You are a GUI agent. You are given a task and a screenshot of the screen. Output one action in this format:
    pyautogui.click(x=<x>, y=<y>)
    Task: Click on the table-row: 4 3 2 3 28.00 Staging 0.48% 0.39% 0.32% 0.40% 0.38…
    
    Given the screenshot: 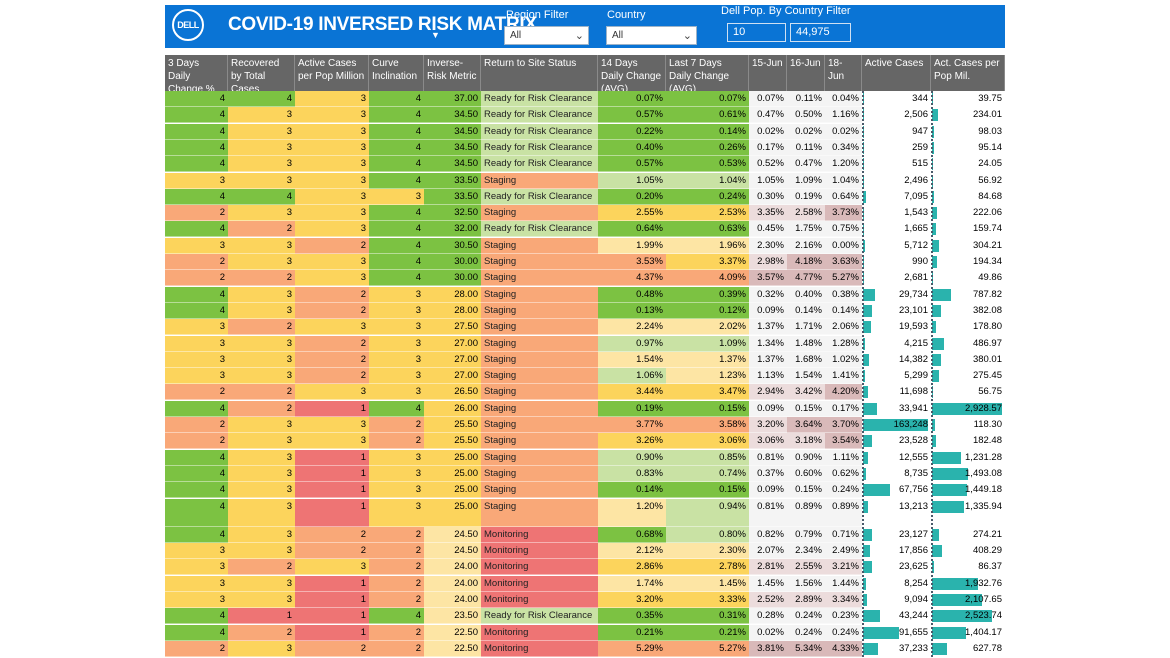 What is the action you would take?
    pyautogui.click(x=585, y=294)
    